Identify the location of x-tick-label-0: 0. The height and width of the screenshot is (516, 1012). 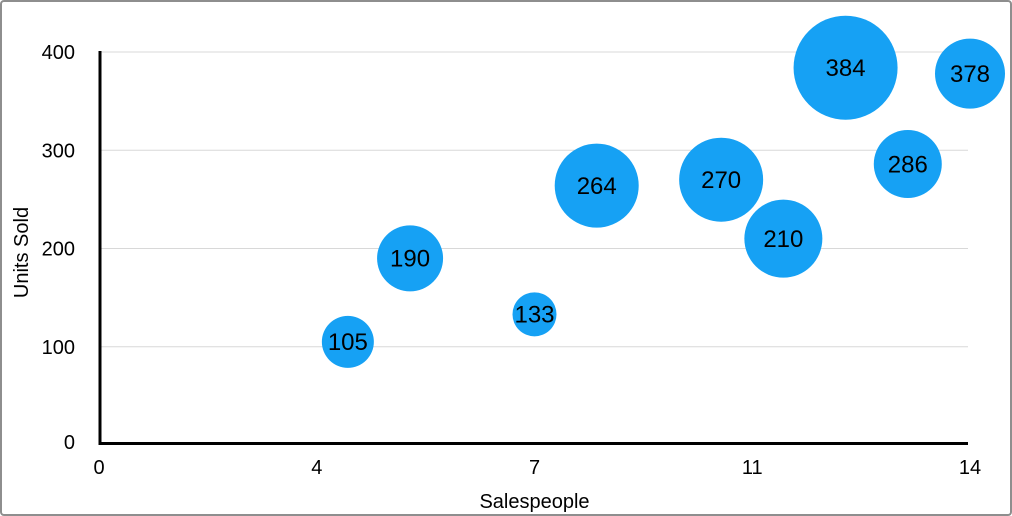
(98, 468).